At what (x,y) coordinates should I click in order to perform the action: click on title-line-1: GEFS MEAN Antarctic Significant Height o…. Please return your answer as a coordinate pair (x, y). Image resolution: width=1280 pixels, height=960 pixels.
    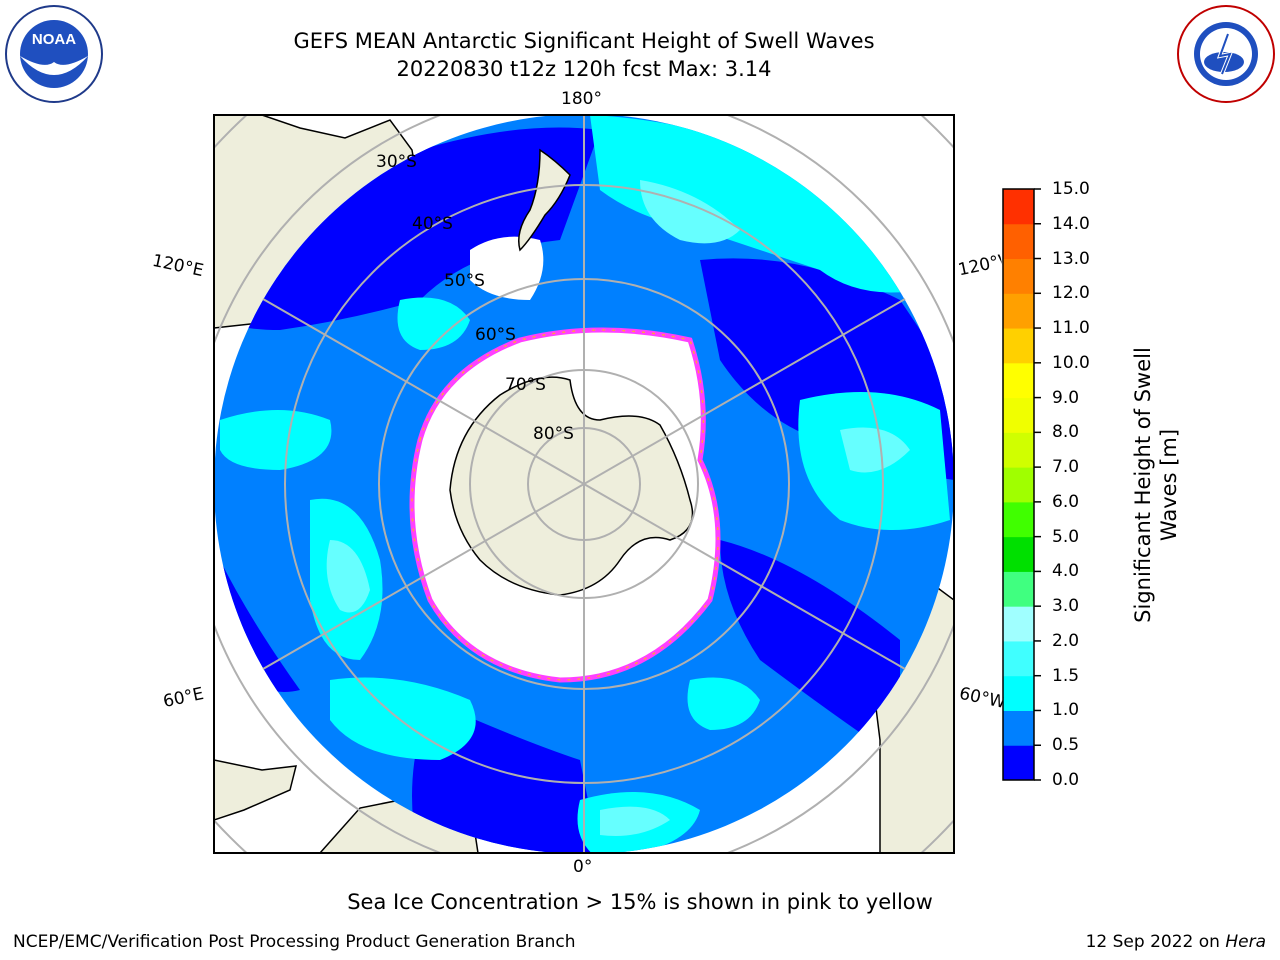
    Looking at the image, I should click on (584, 41).